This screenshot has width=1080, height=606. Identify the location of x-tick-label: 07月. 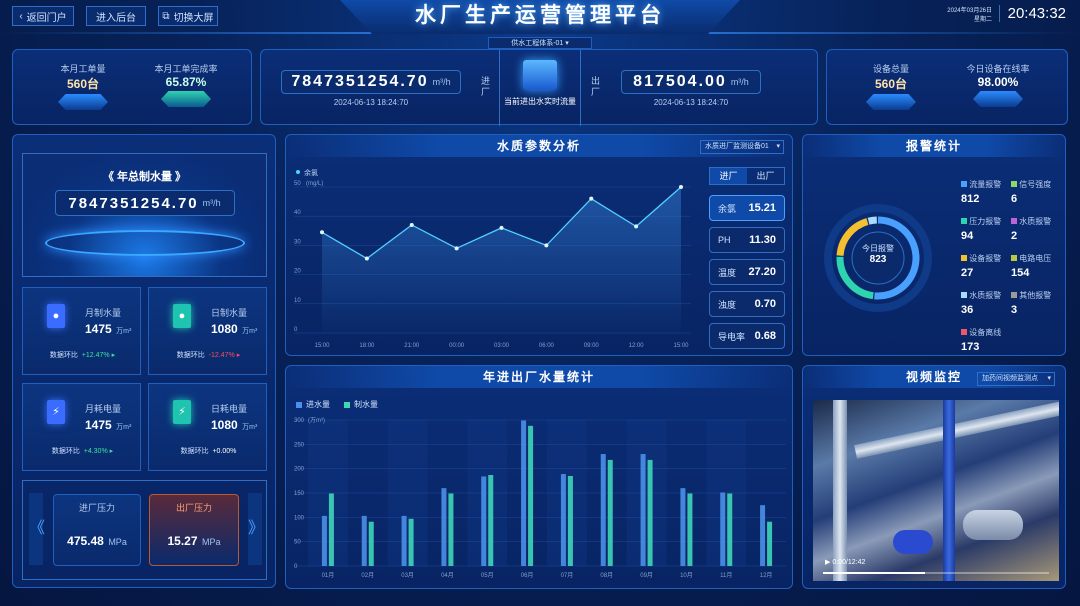
(567, 575).